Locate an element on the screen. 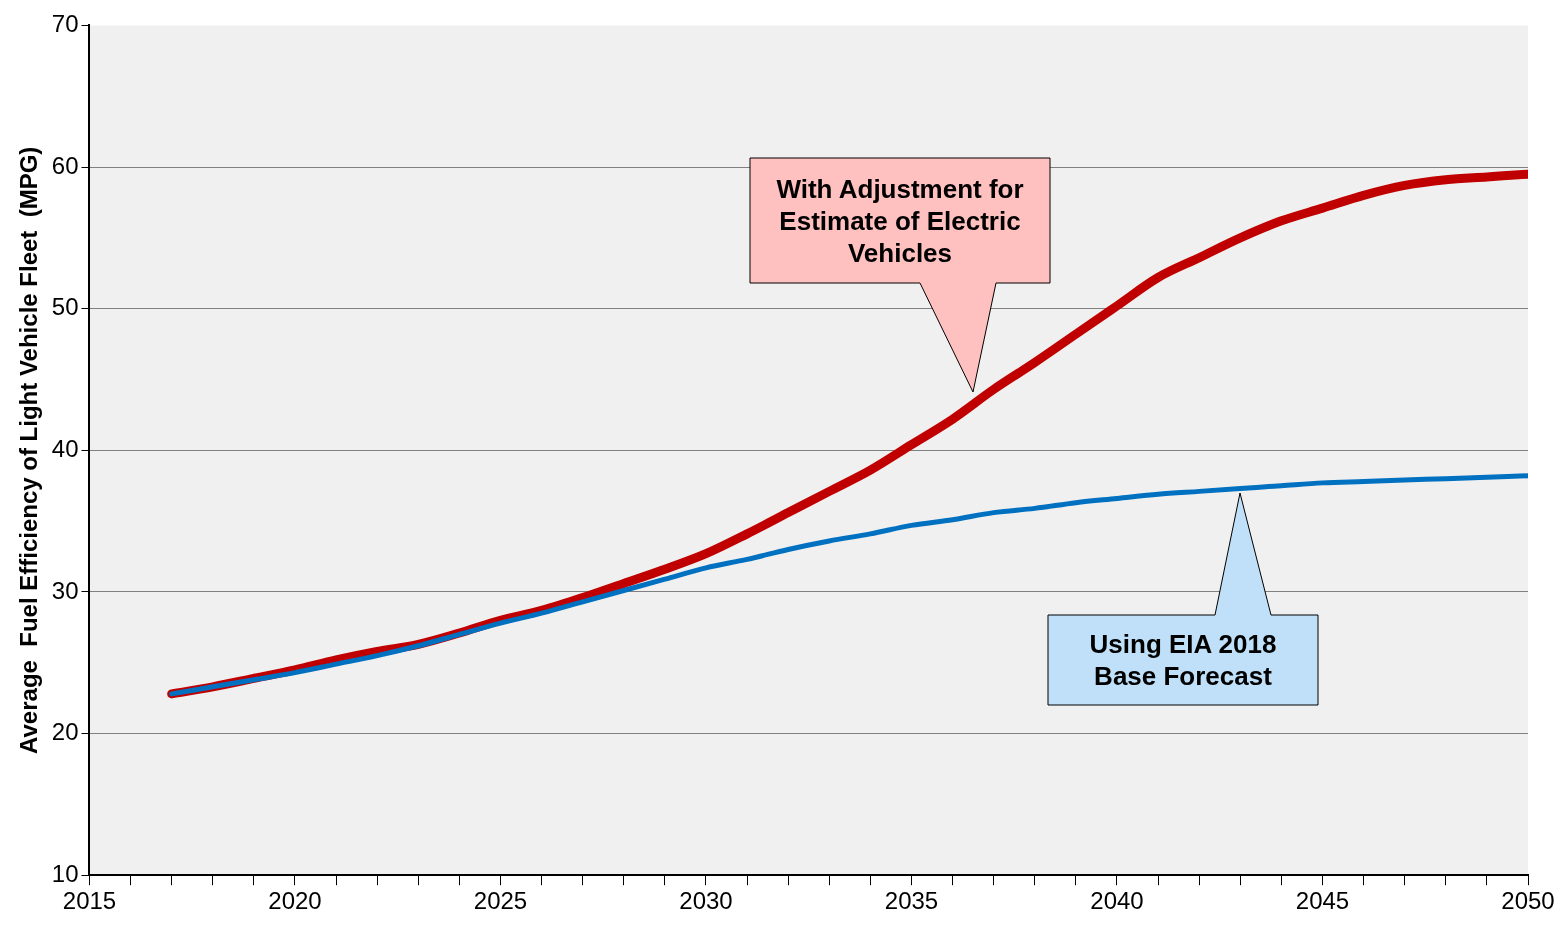 The height and width of the screenshot is (931, 1568). x-tick-label: 2045 is located at coordinates (1322, 901).